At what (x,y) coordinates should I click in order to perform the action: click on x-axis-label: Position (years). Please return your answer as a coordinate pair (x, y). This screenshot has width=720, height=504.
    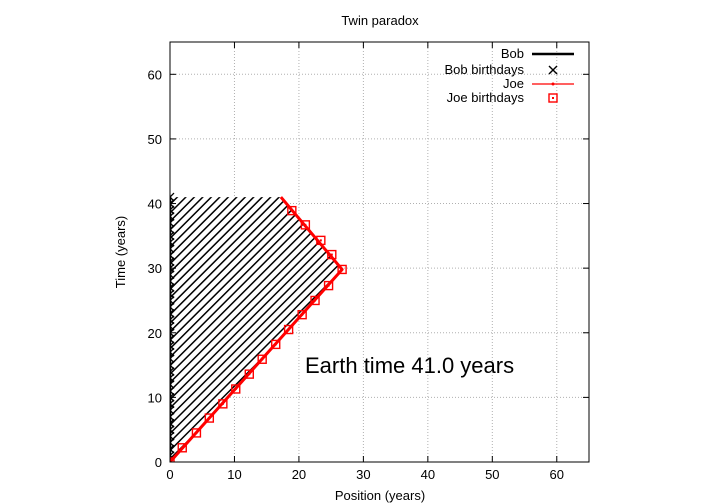
    Looking at the image, I should click on (380, 495).